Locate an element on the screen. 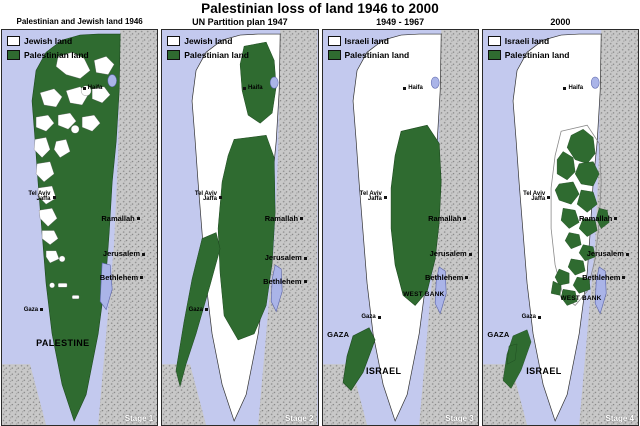 Image resolution: width=640 pixels, height=426 pixels. region-label-palestine: PALESTINE is located at coordinates (63, 343).